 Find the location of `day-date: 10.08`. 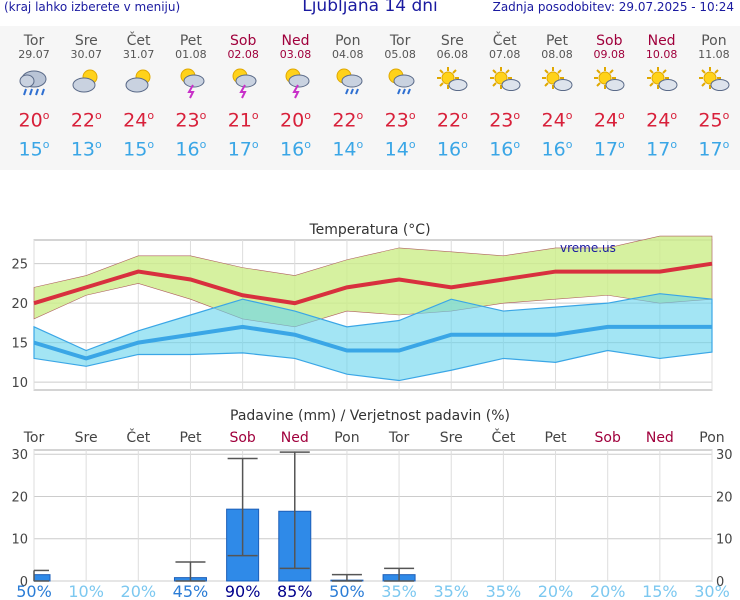

day-date: 10.08 is located at coordinates (661, 54).